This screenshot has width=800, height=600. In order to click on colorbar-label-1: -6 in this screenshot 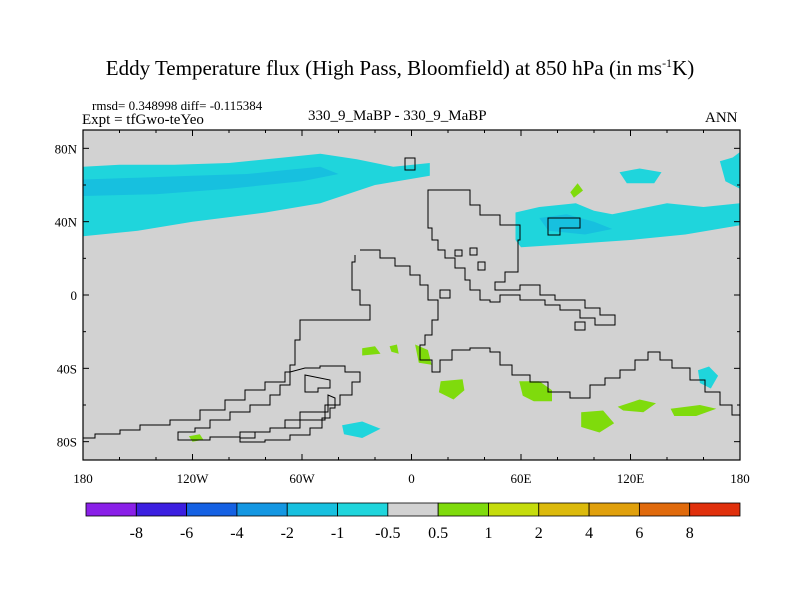, I will do `click(186, 533)`.